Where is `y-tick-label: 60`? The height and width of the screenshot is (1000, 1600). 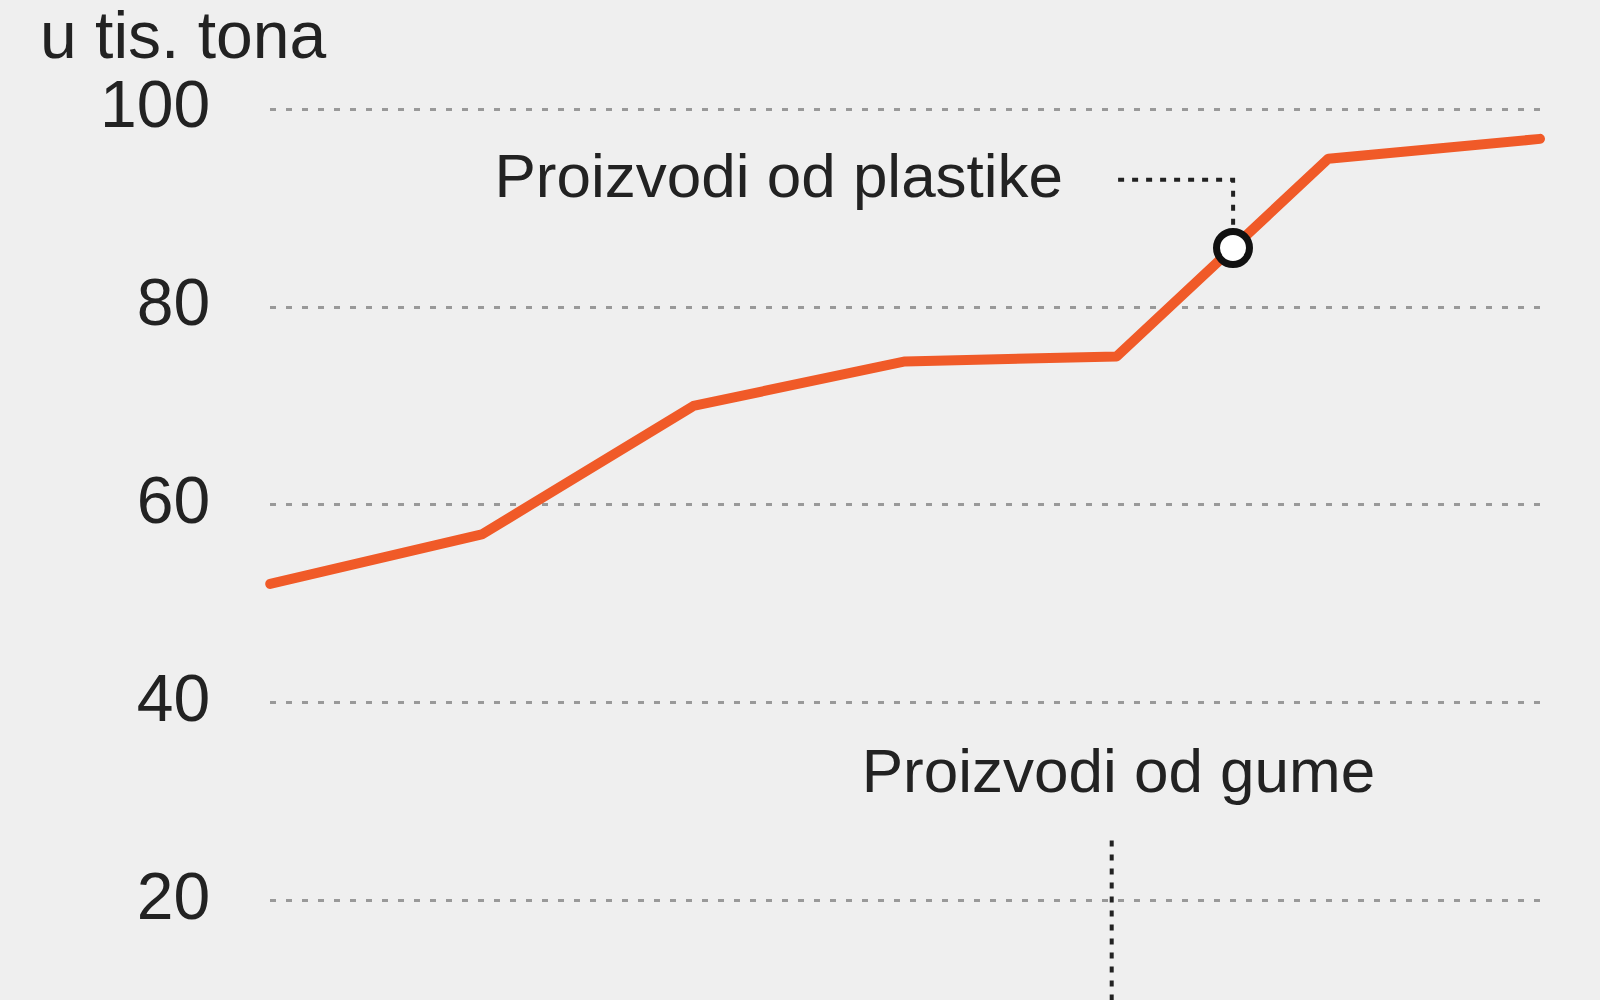 y-tick-label: 60 is located at coordinates (173, 500).